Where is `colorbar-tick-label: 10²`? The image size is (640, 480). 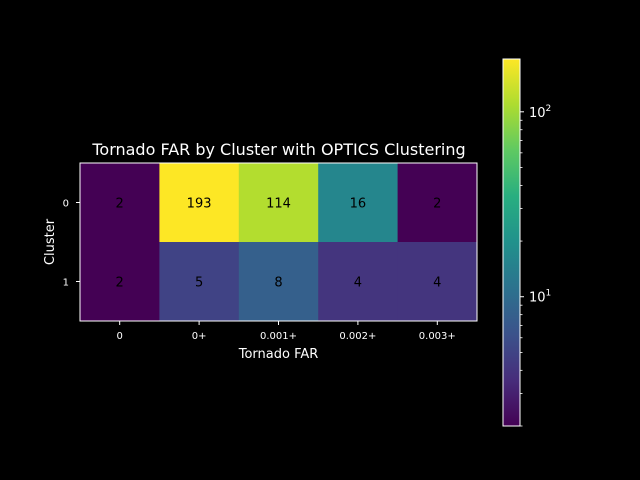
colorbar-tick-label: 10² is located at coordinates (540, 112).